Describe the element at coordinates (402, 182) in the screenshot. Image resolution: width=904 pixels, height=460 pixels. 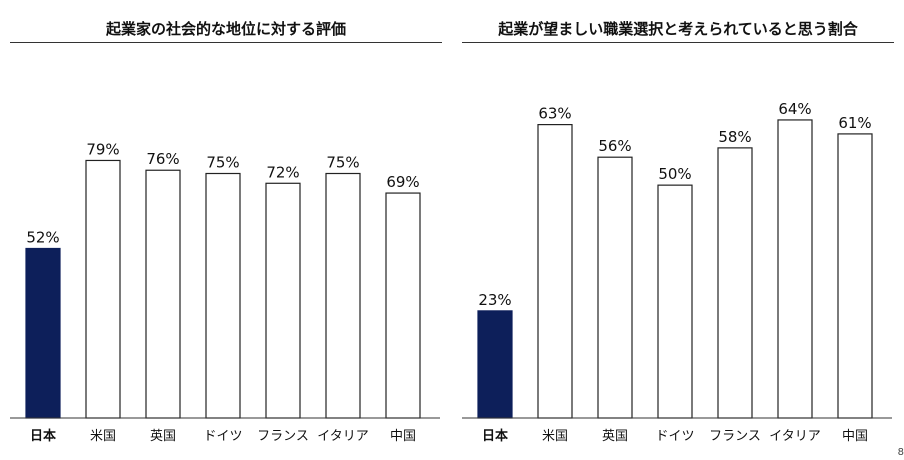
I see `bar-value-label: 69%` at that location.